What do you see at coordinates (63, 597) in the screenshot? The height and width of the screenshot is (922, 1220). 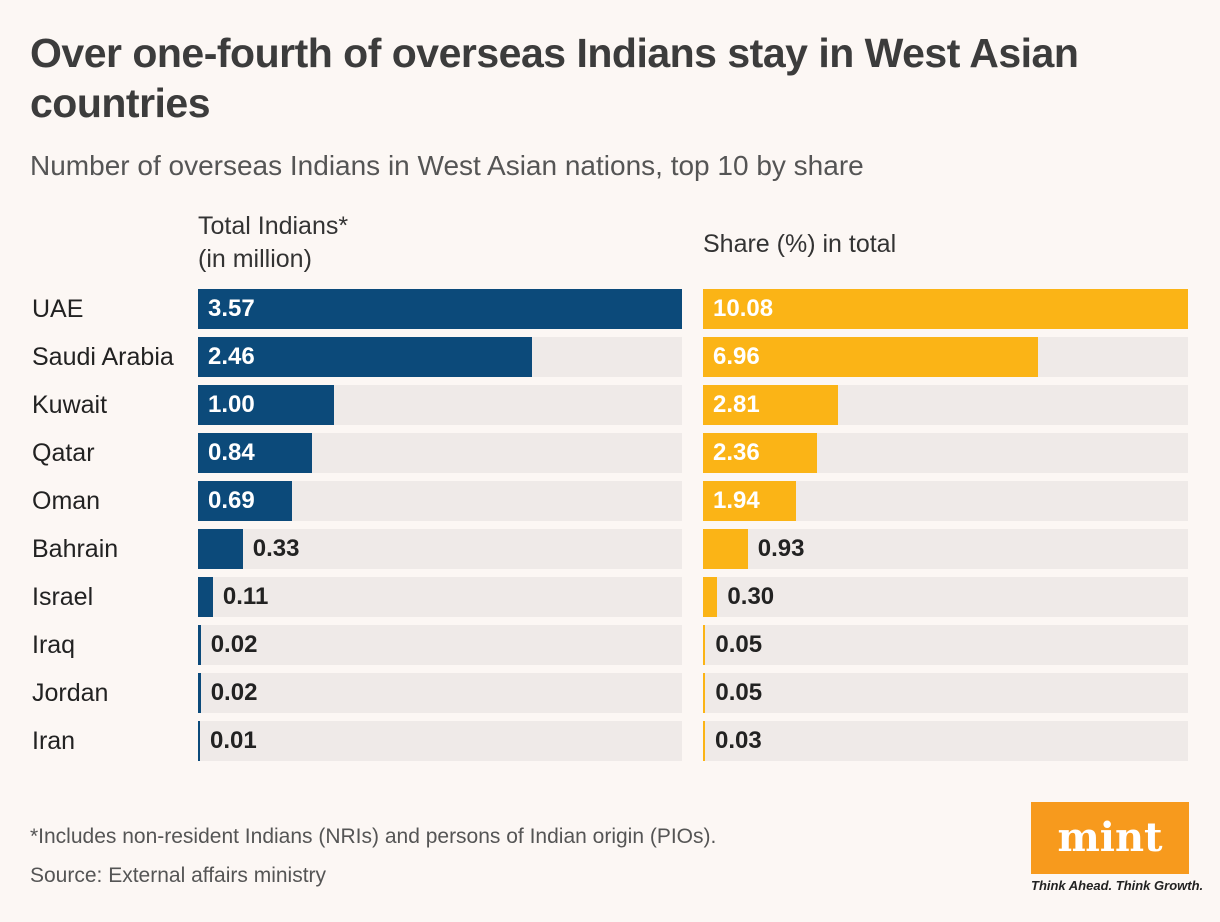 I see `category-label-israel: Israel` at bounding box center [63, 597].